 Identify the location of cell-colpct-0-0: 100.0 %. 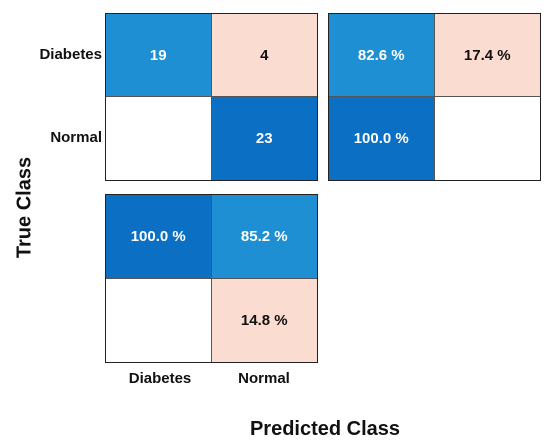
(159, 237).